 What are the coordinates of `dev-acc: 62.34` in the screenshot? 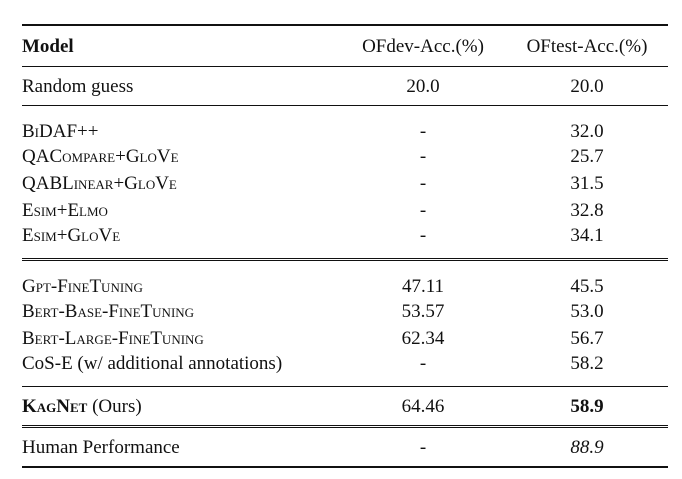 It's located at (423, 338).